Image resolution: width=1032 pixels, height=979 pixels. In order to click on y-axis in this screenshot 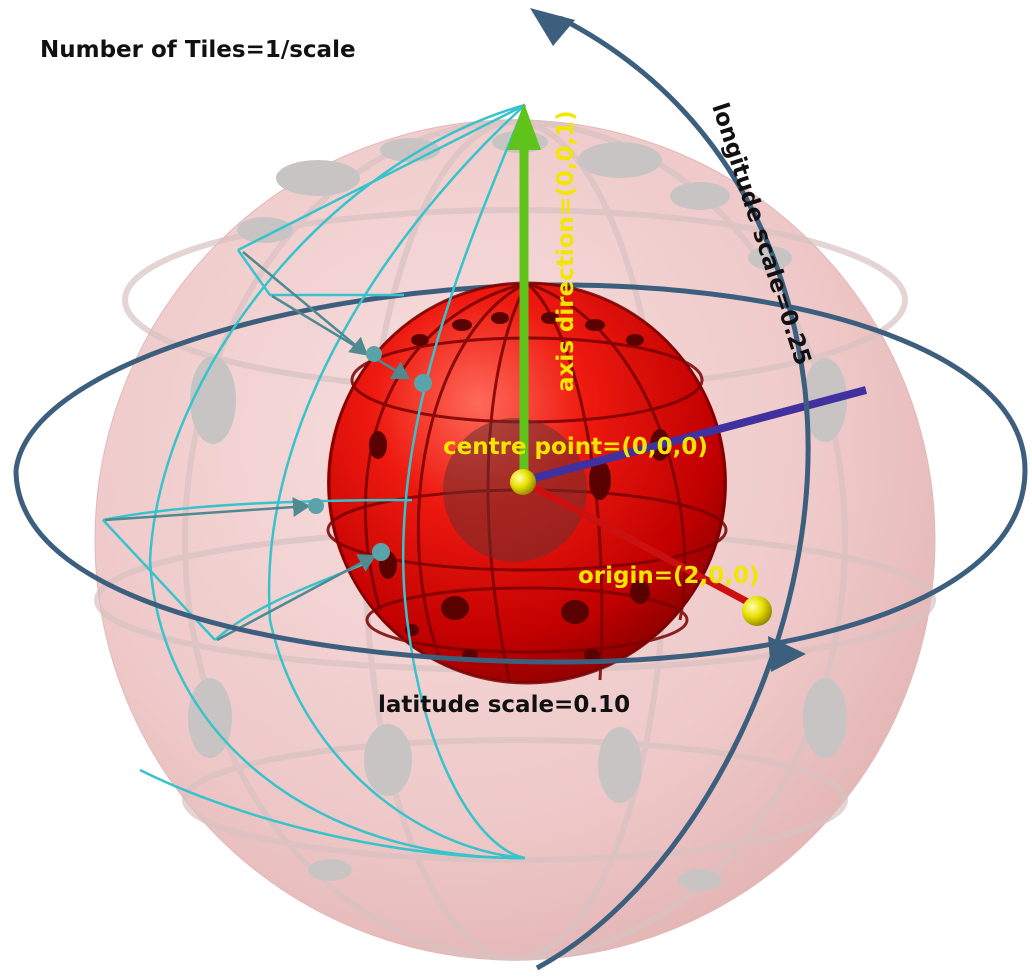, I will do `click(696, 435)`.